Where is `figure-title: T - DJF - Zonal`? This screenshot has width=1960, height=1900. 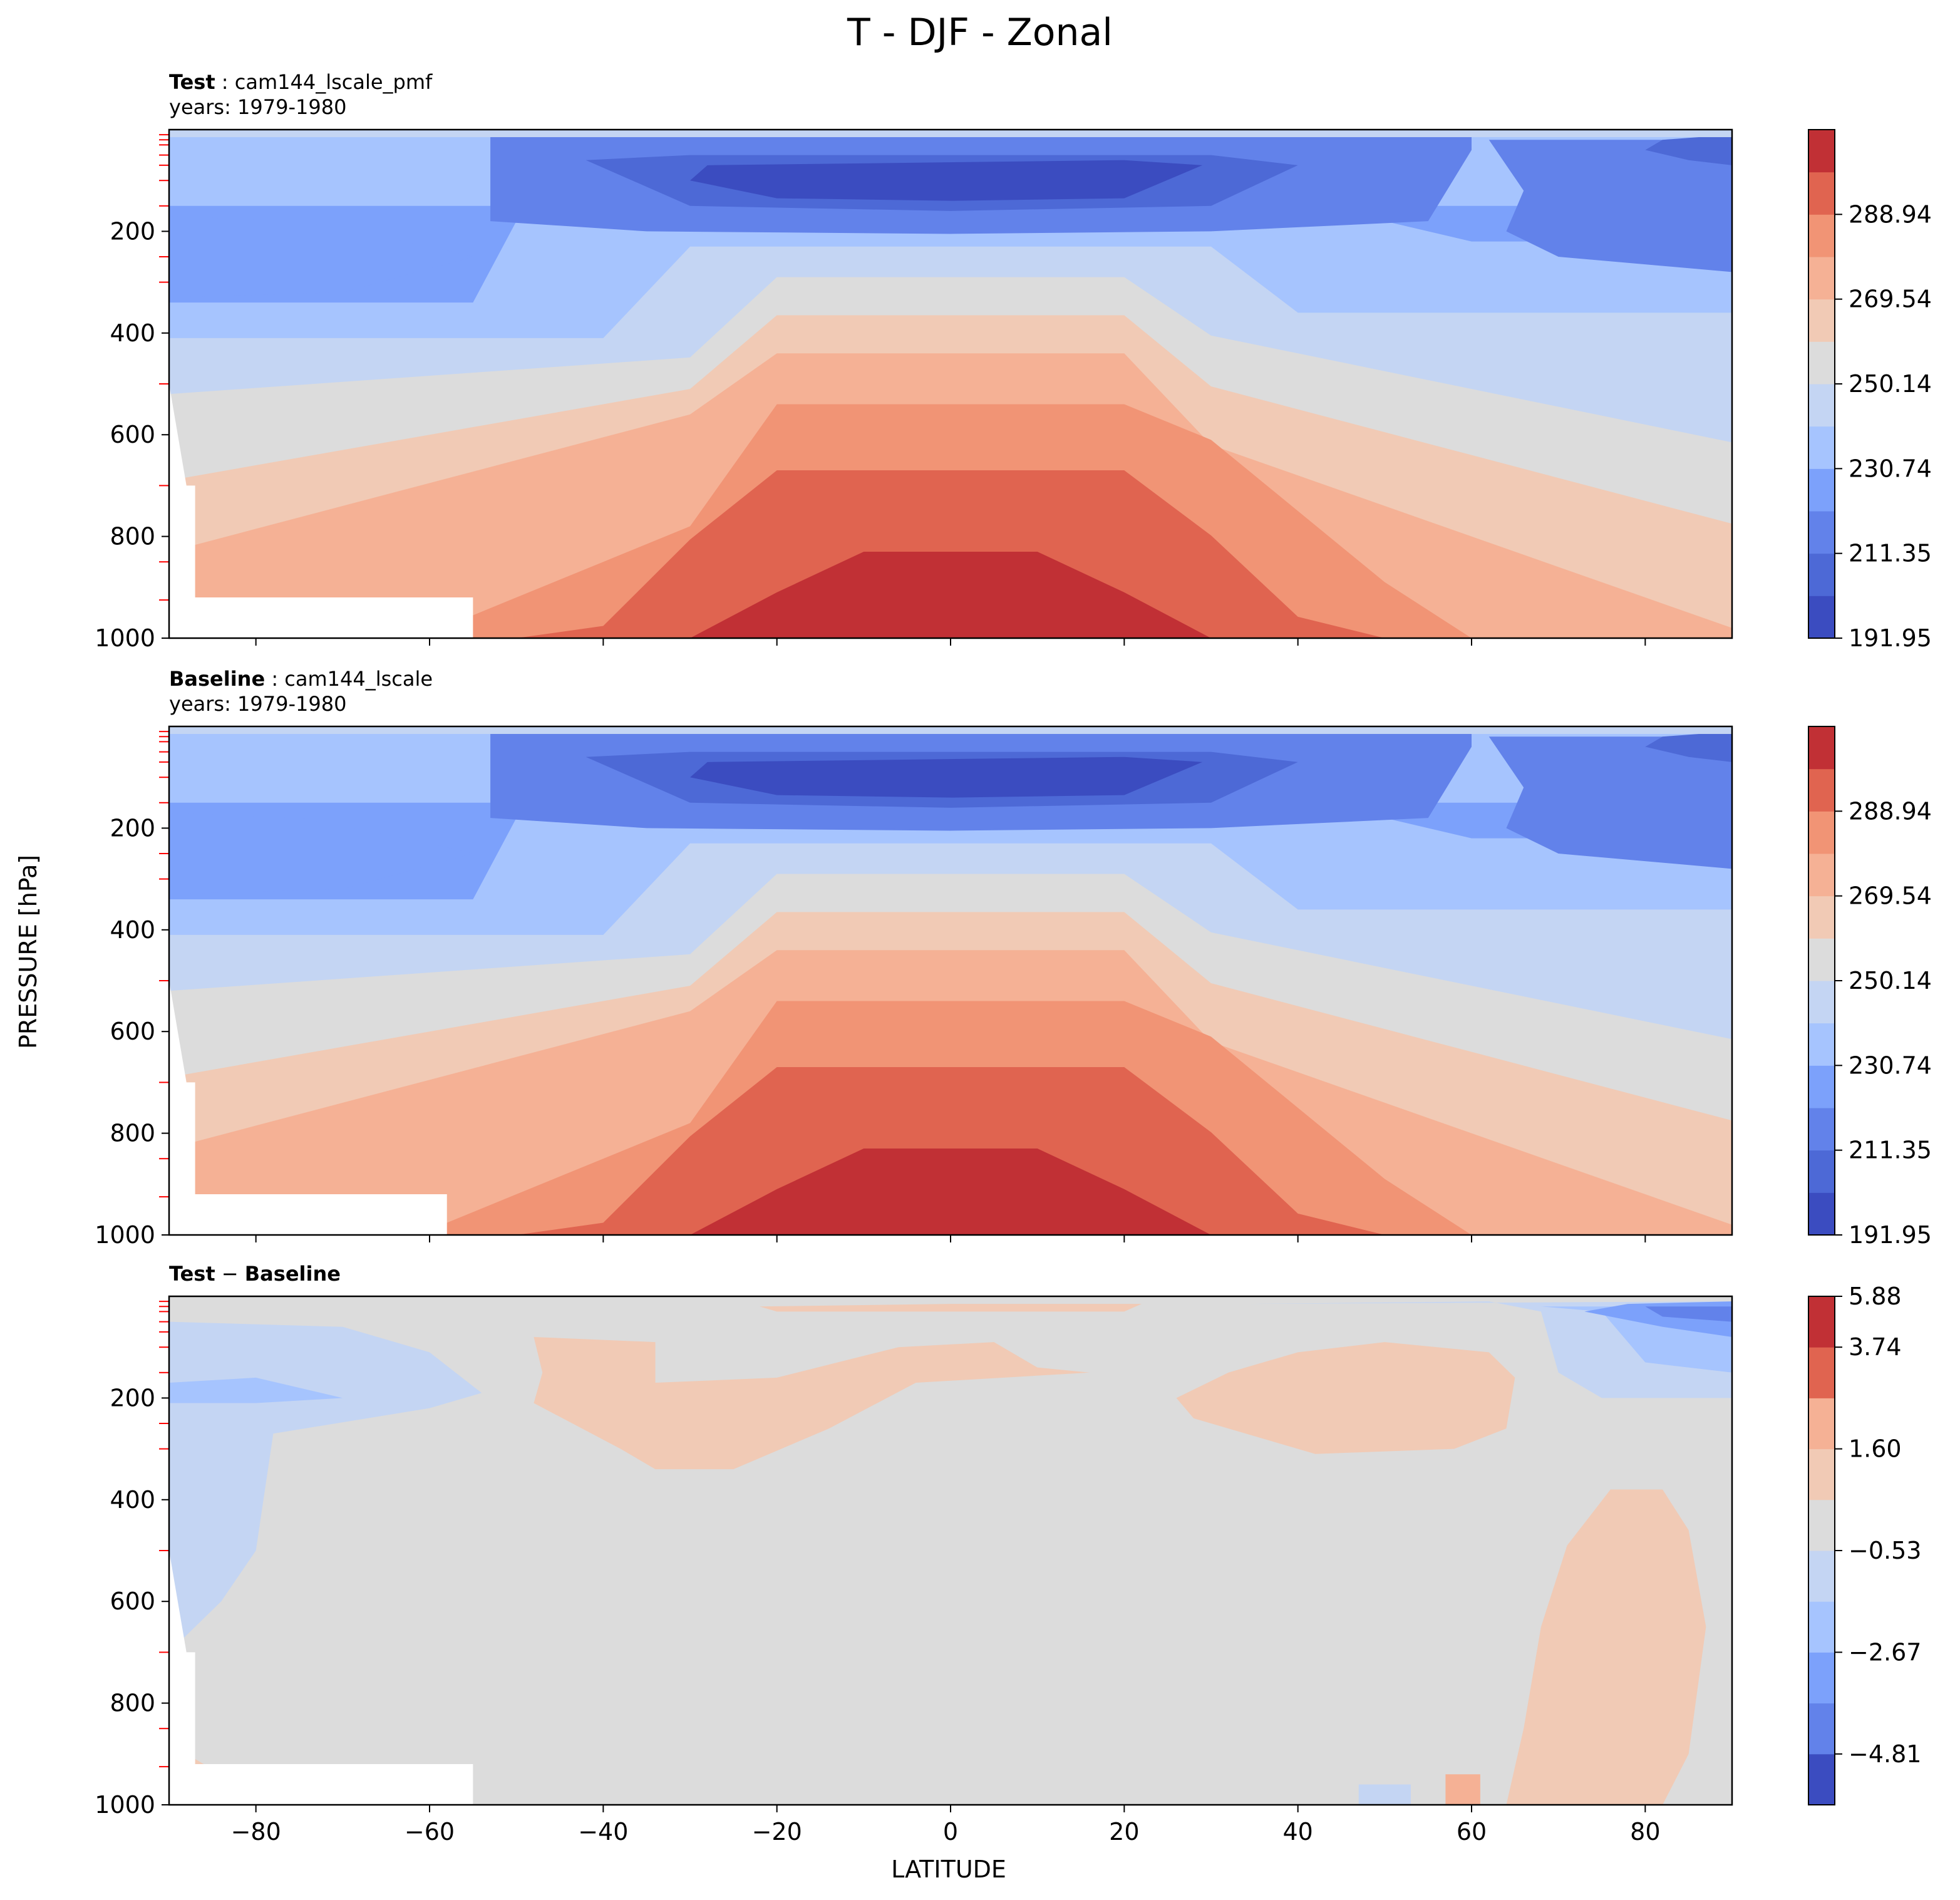
figure-title: T - DJF - Zonal is located at coordinates (980, 32).